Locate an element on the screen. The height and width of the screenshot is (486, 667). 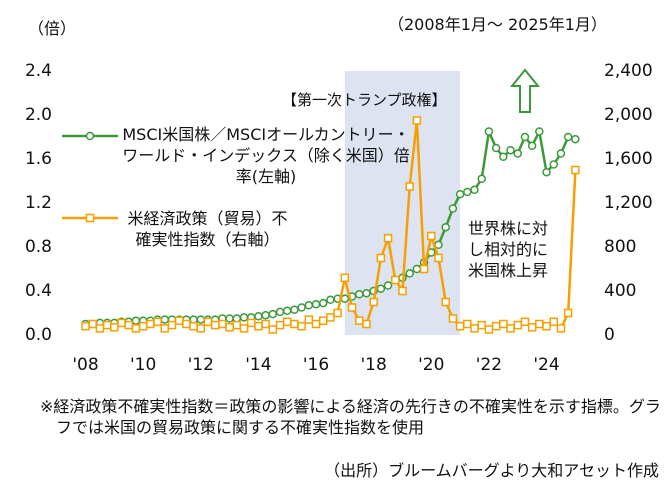
annotation: 世界株に対し相対的に米国株上昇 is located at coordinates (508, 249).